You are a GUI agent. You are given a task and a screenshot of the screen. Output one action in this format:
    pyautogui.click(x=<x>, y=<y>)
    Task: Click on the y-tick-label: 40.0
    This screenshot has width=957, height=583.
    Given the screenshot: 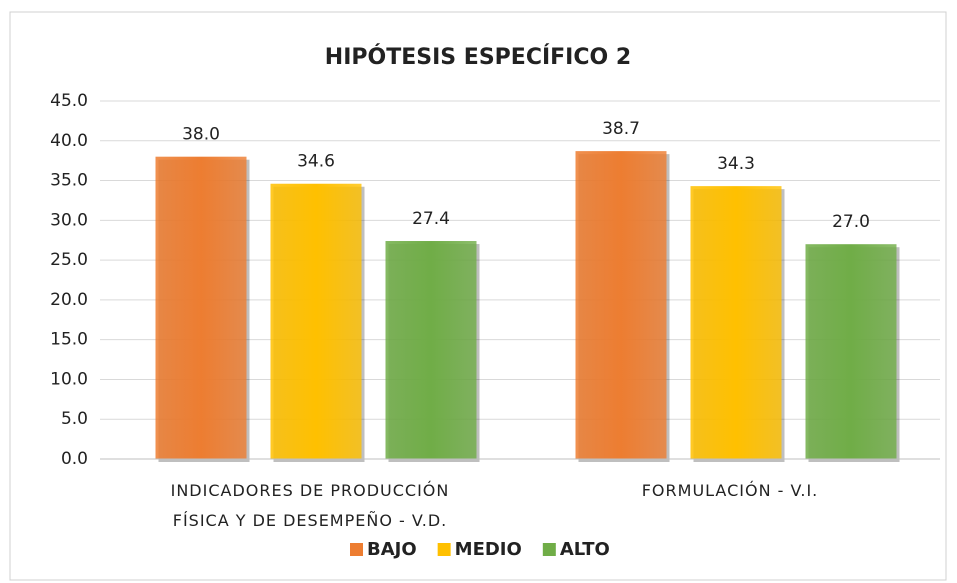 What is the action you would take?
    pyautogui.click(x=69, y=141)
    